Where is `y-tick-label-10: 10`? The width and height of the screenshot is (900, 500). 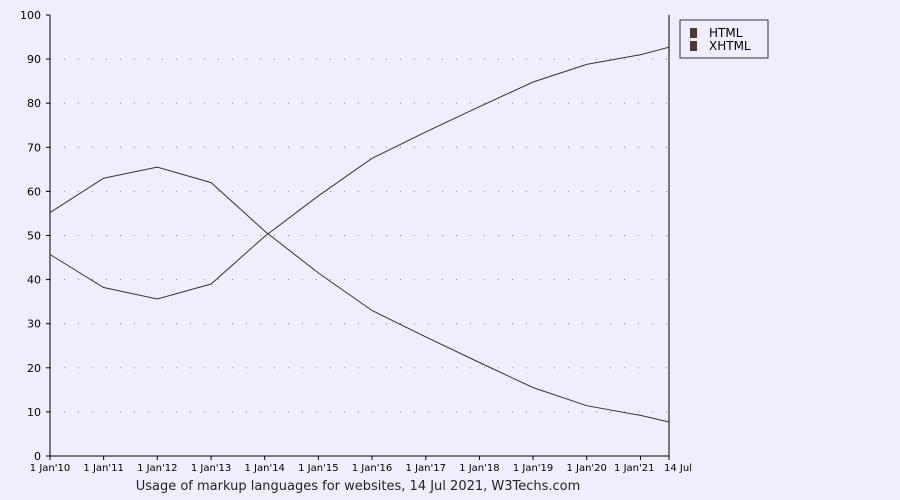 y-tick-label-10: 10 is located at coordinates (34, 412).